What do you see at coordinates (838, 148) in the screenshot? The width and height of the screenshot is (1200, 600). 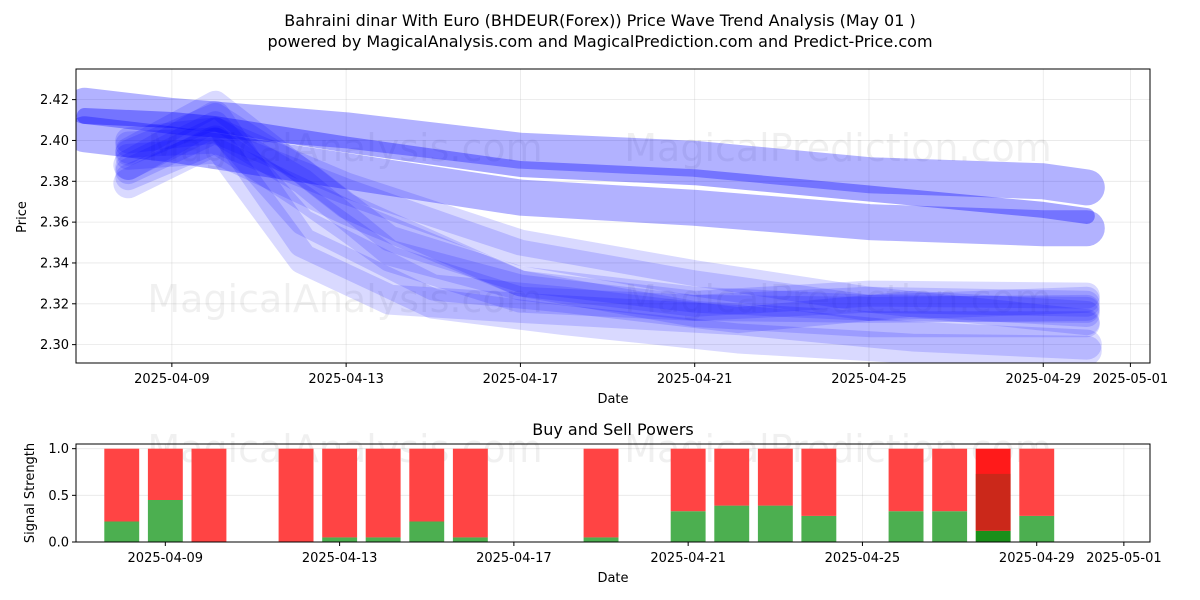 I see `watermark-magical-prediction-top: MagicalPrediction.com` at bounding box center [838, 148].